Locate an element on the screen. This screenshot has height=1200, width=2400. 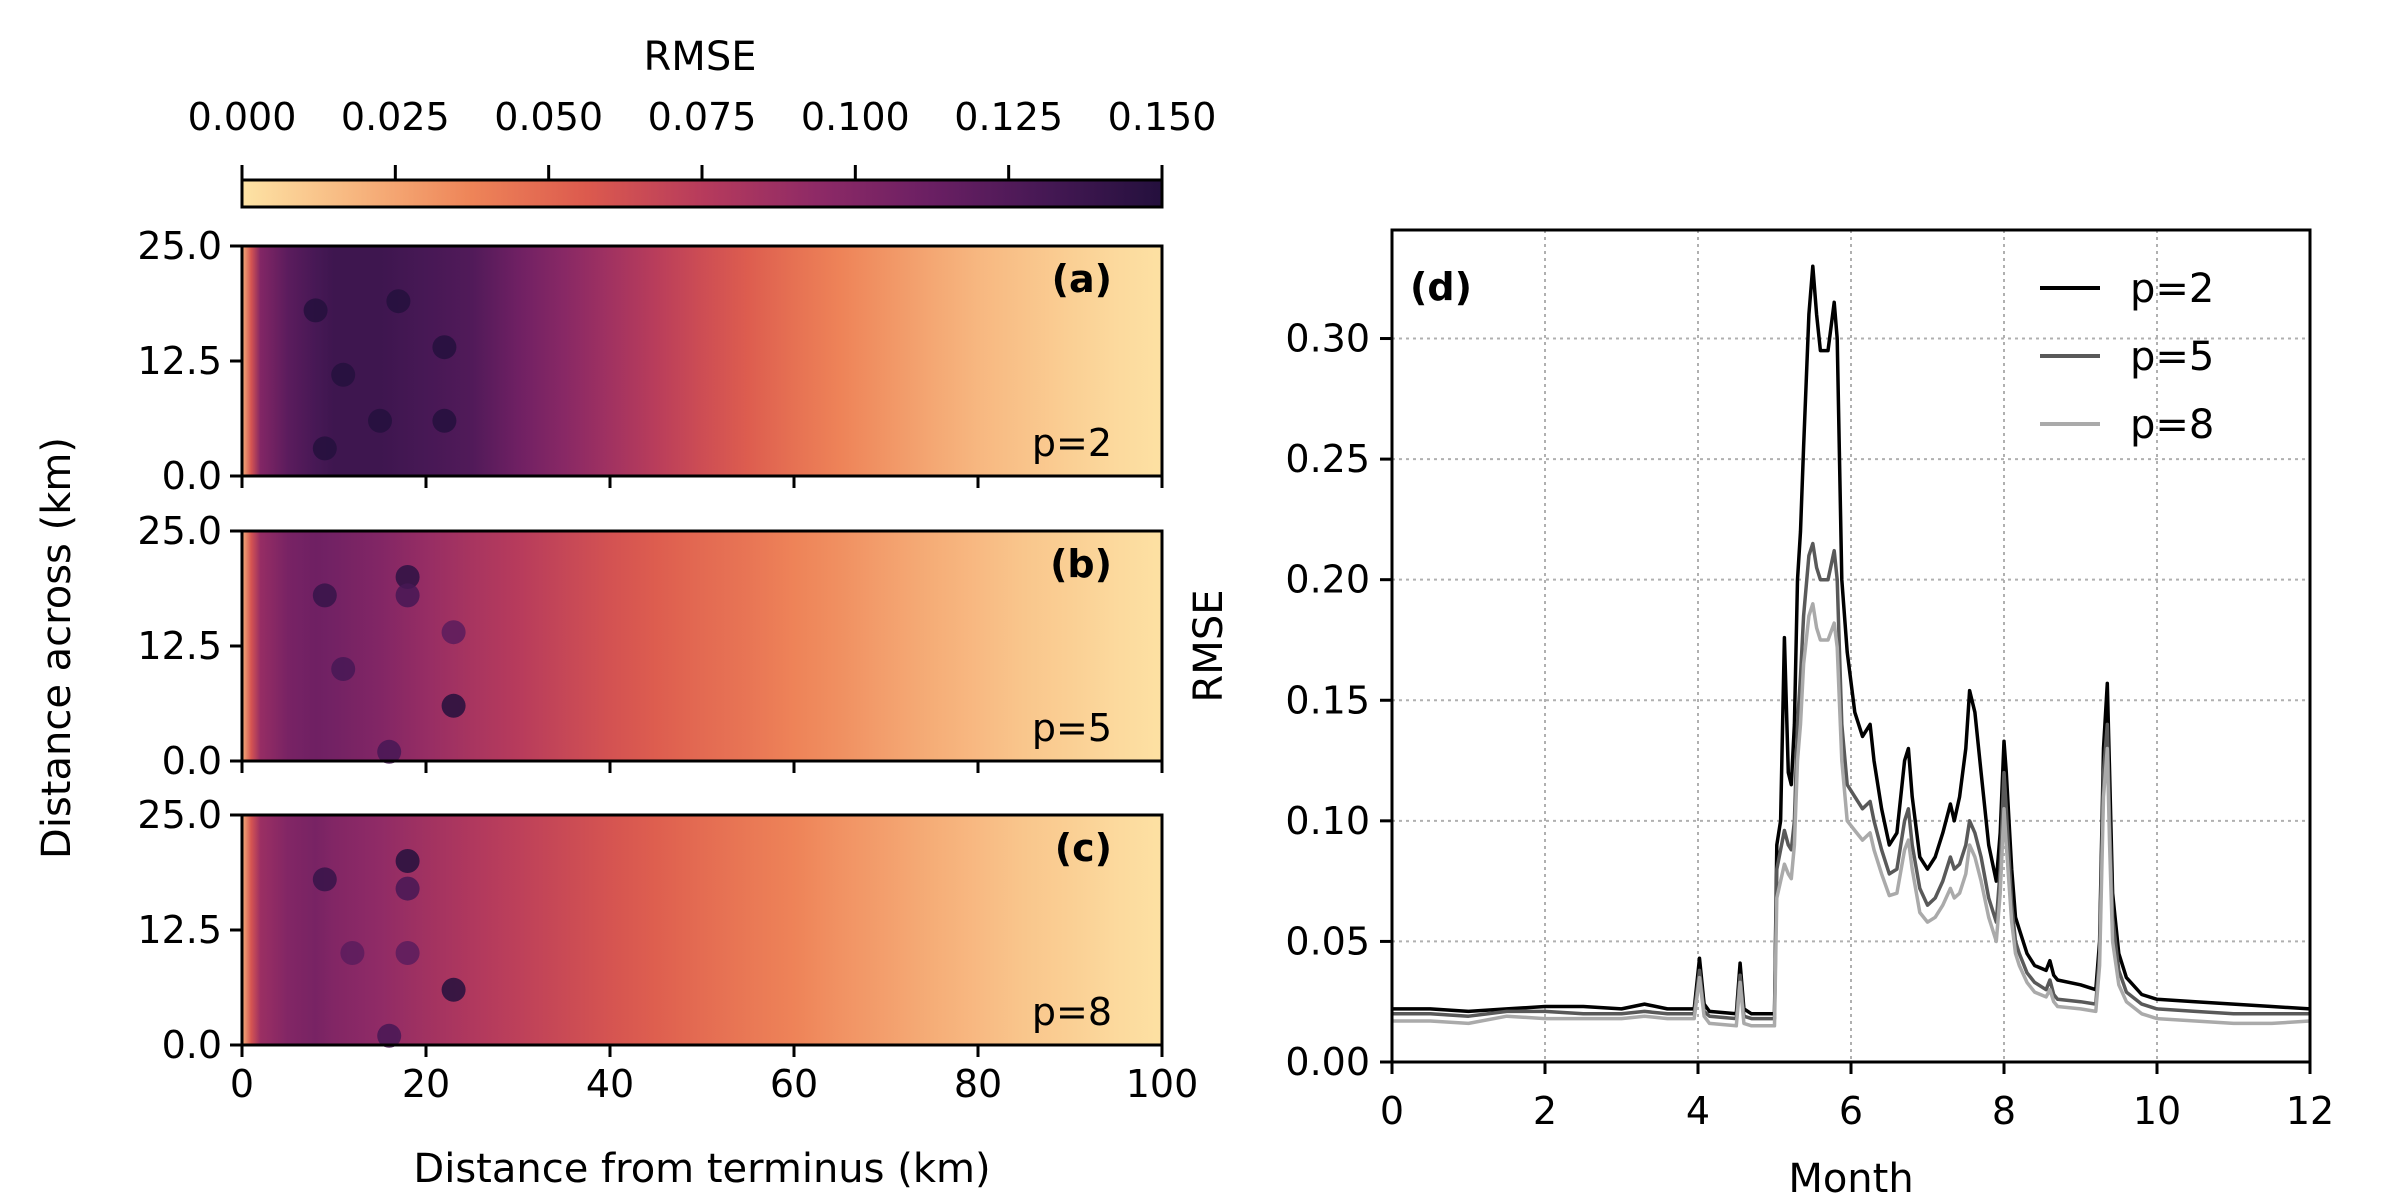
heatmap-panel: 0.0 12.5 25.0 0 20 40 60 80 100 (c) p=8 is located at coordinates (667, 949).